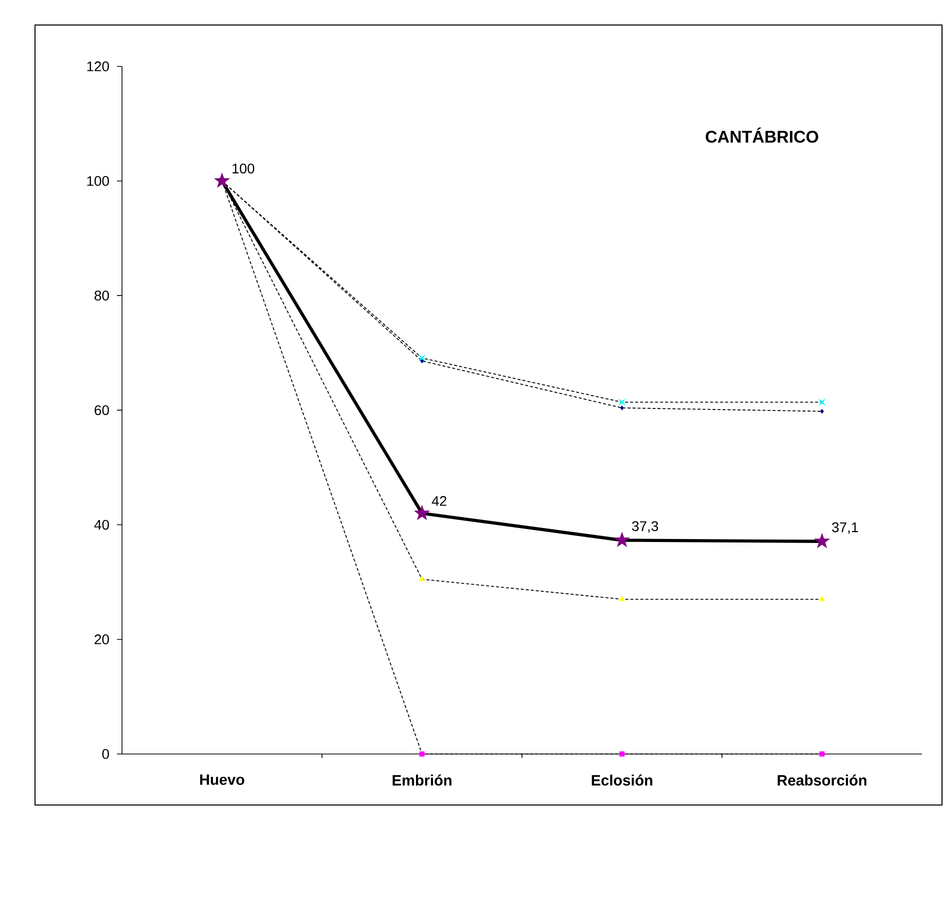  I want to click on data-label: 37,3, so click(645, 527).